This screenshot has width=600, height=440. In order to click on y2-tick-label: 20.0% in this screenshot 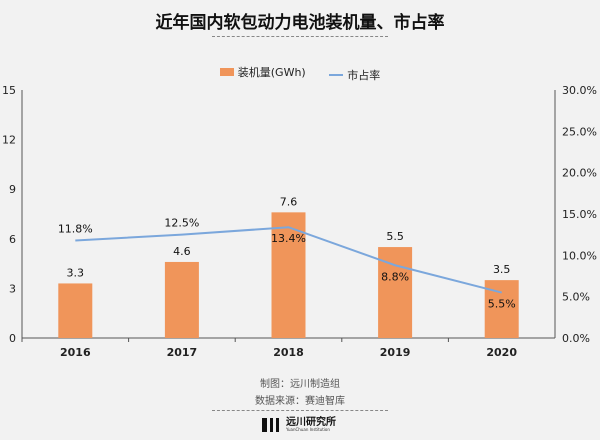, I will do `click(579, 173)`.